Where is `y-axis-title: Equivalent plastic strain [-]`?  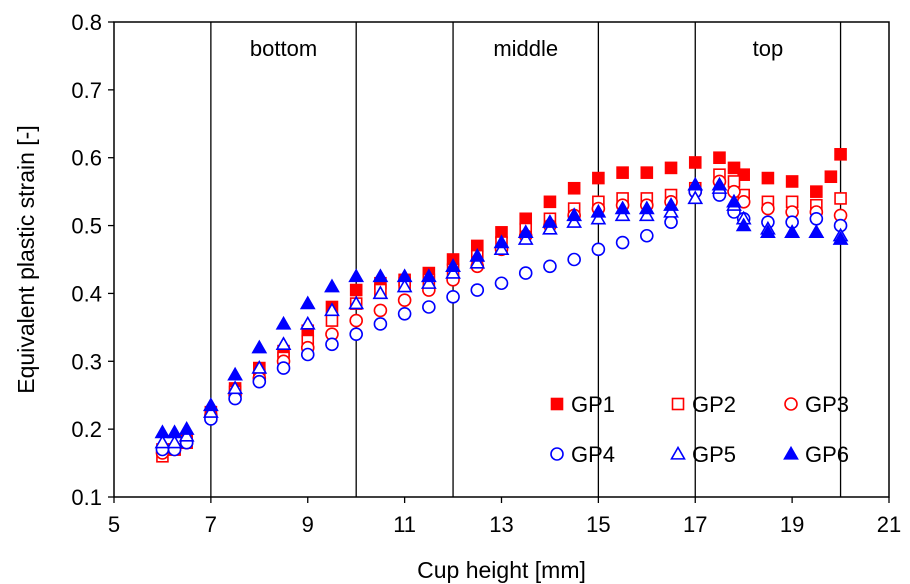 y-axis-title: Equivalent plastic strain [-] is located at coordinates (26, 259).